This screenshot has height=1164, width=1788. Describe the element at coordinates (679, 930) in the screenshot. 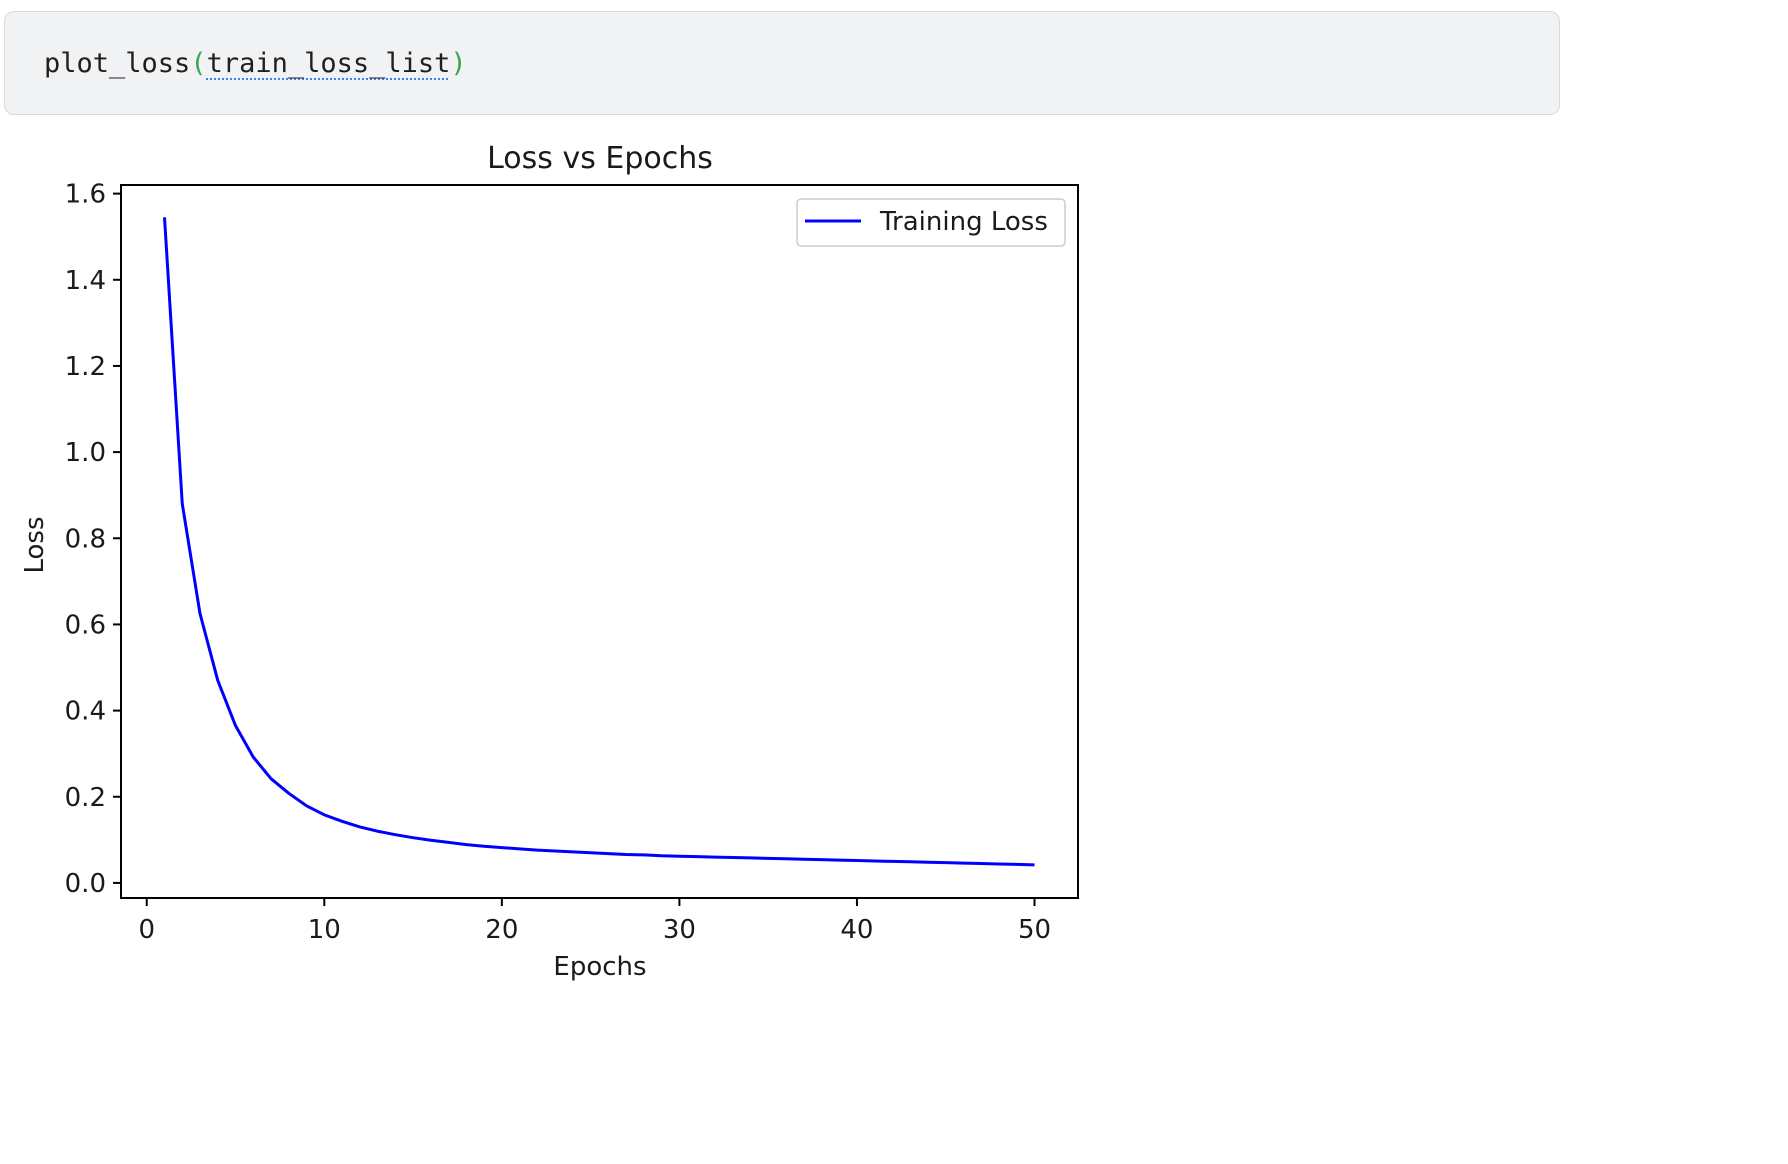

I see `x-tick-label: 30` at that location.